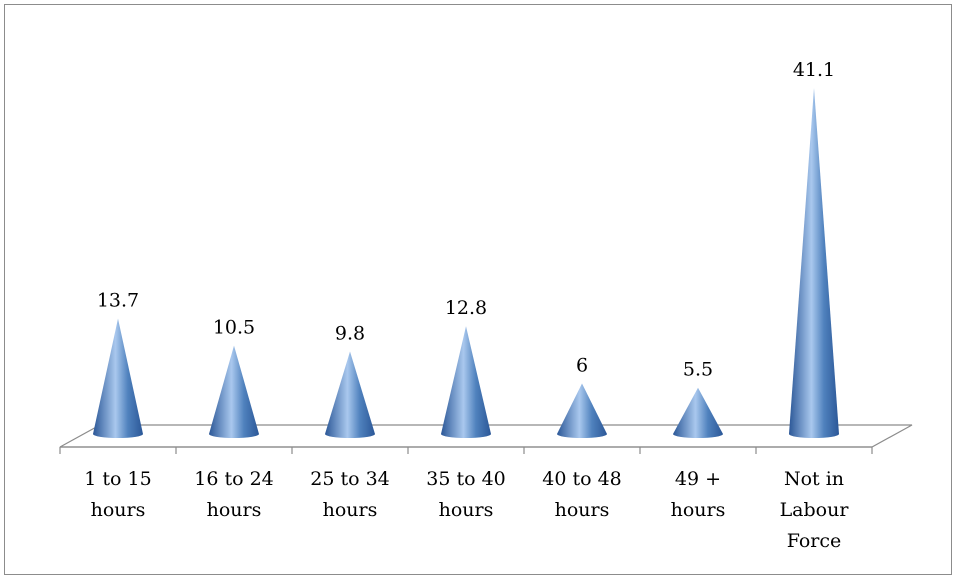 The image size is (958, 579). What do you see at coordinates (466, 479) in the screenshot?
I see `x-tick-label-line: 35 to 40` at bounding box center [466, 479].